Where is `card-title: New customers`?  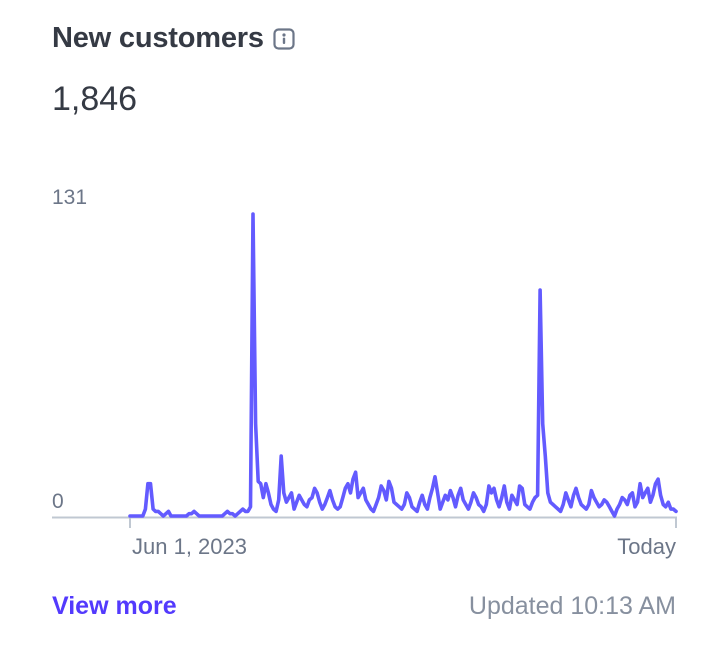 card-title: New customers is located at coordinates (158, 38).